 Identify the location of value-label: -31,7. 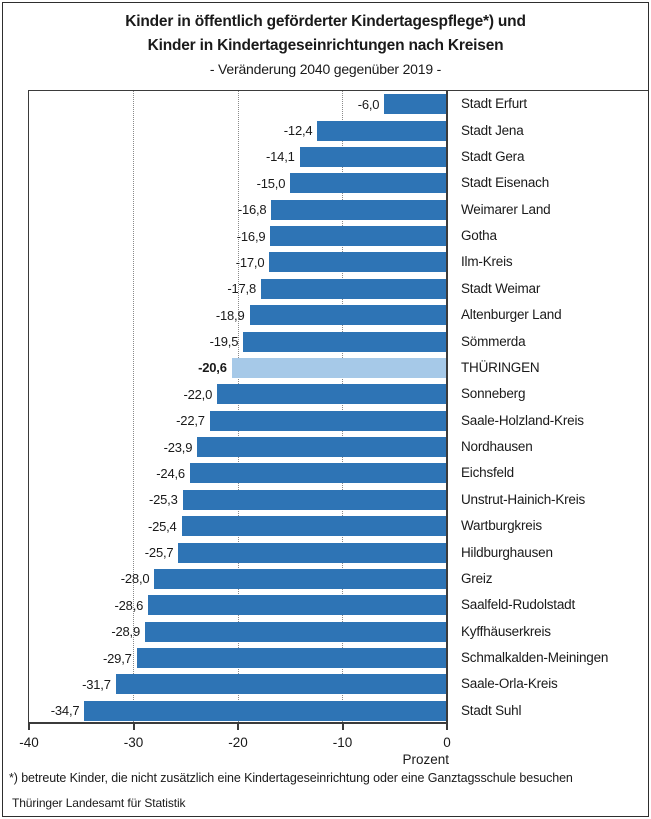
(96, 684).